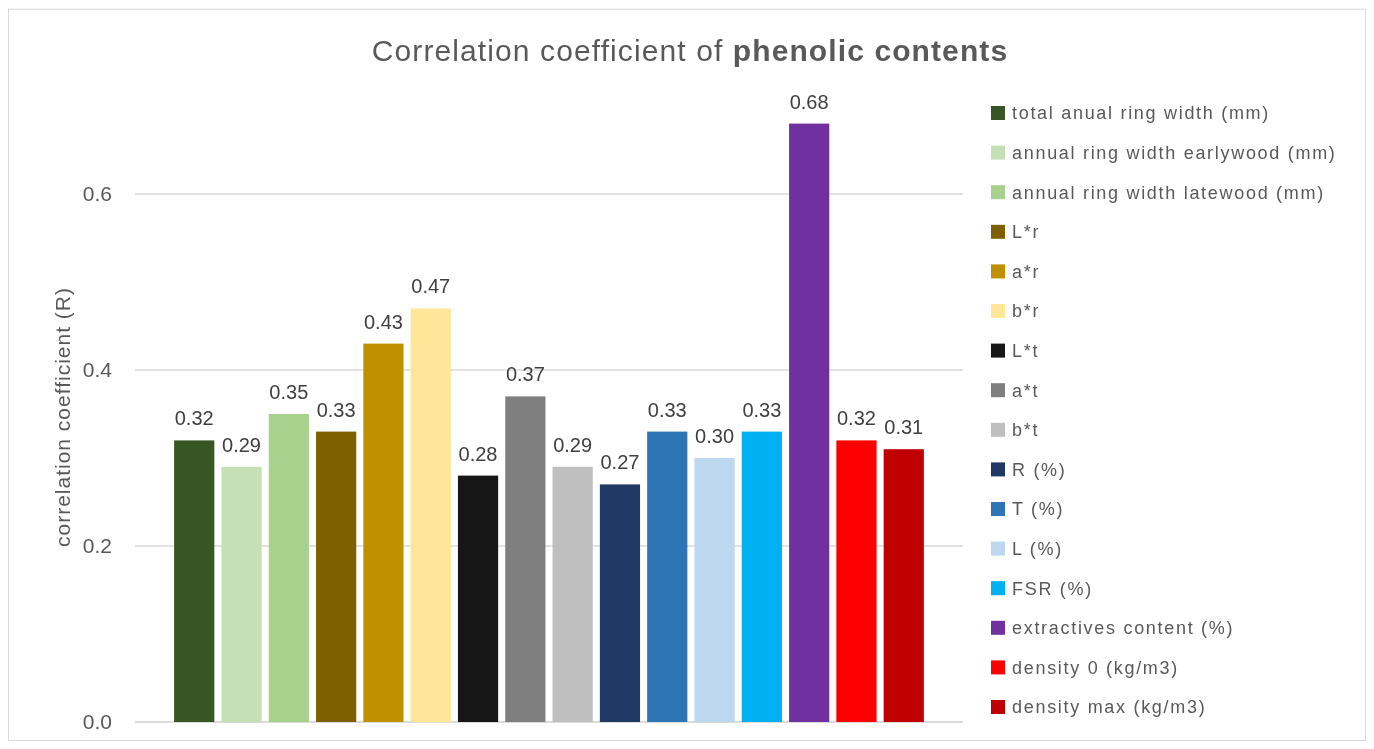 This screenshot has height=749, width=1374. Describe the element at coordinates (1168, 192) in the screenshot. I see `legend-label: annual ring width latewood (mm)` at that location.